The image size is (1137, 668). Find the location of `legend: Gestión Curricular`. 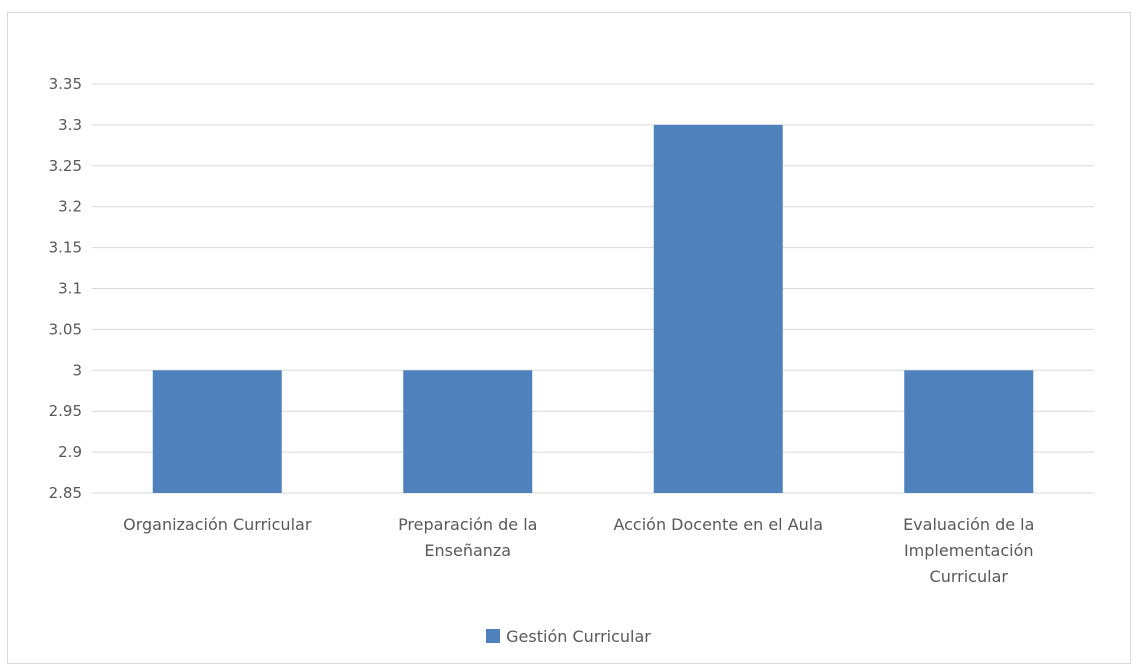

legend: Gestión Curricular is located at coordinates (568, 636).